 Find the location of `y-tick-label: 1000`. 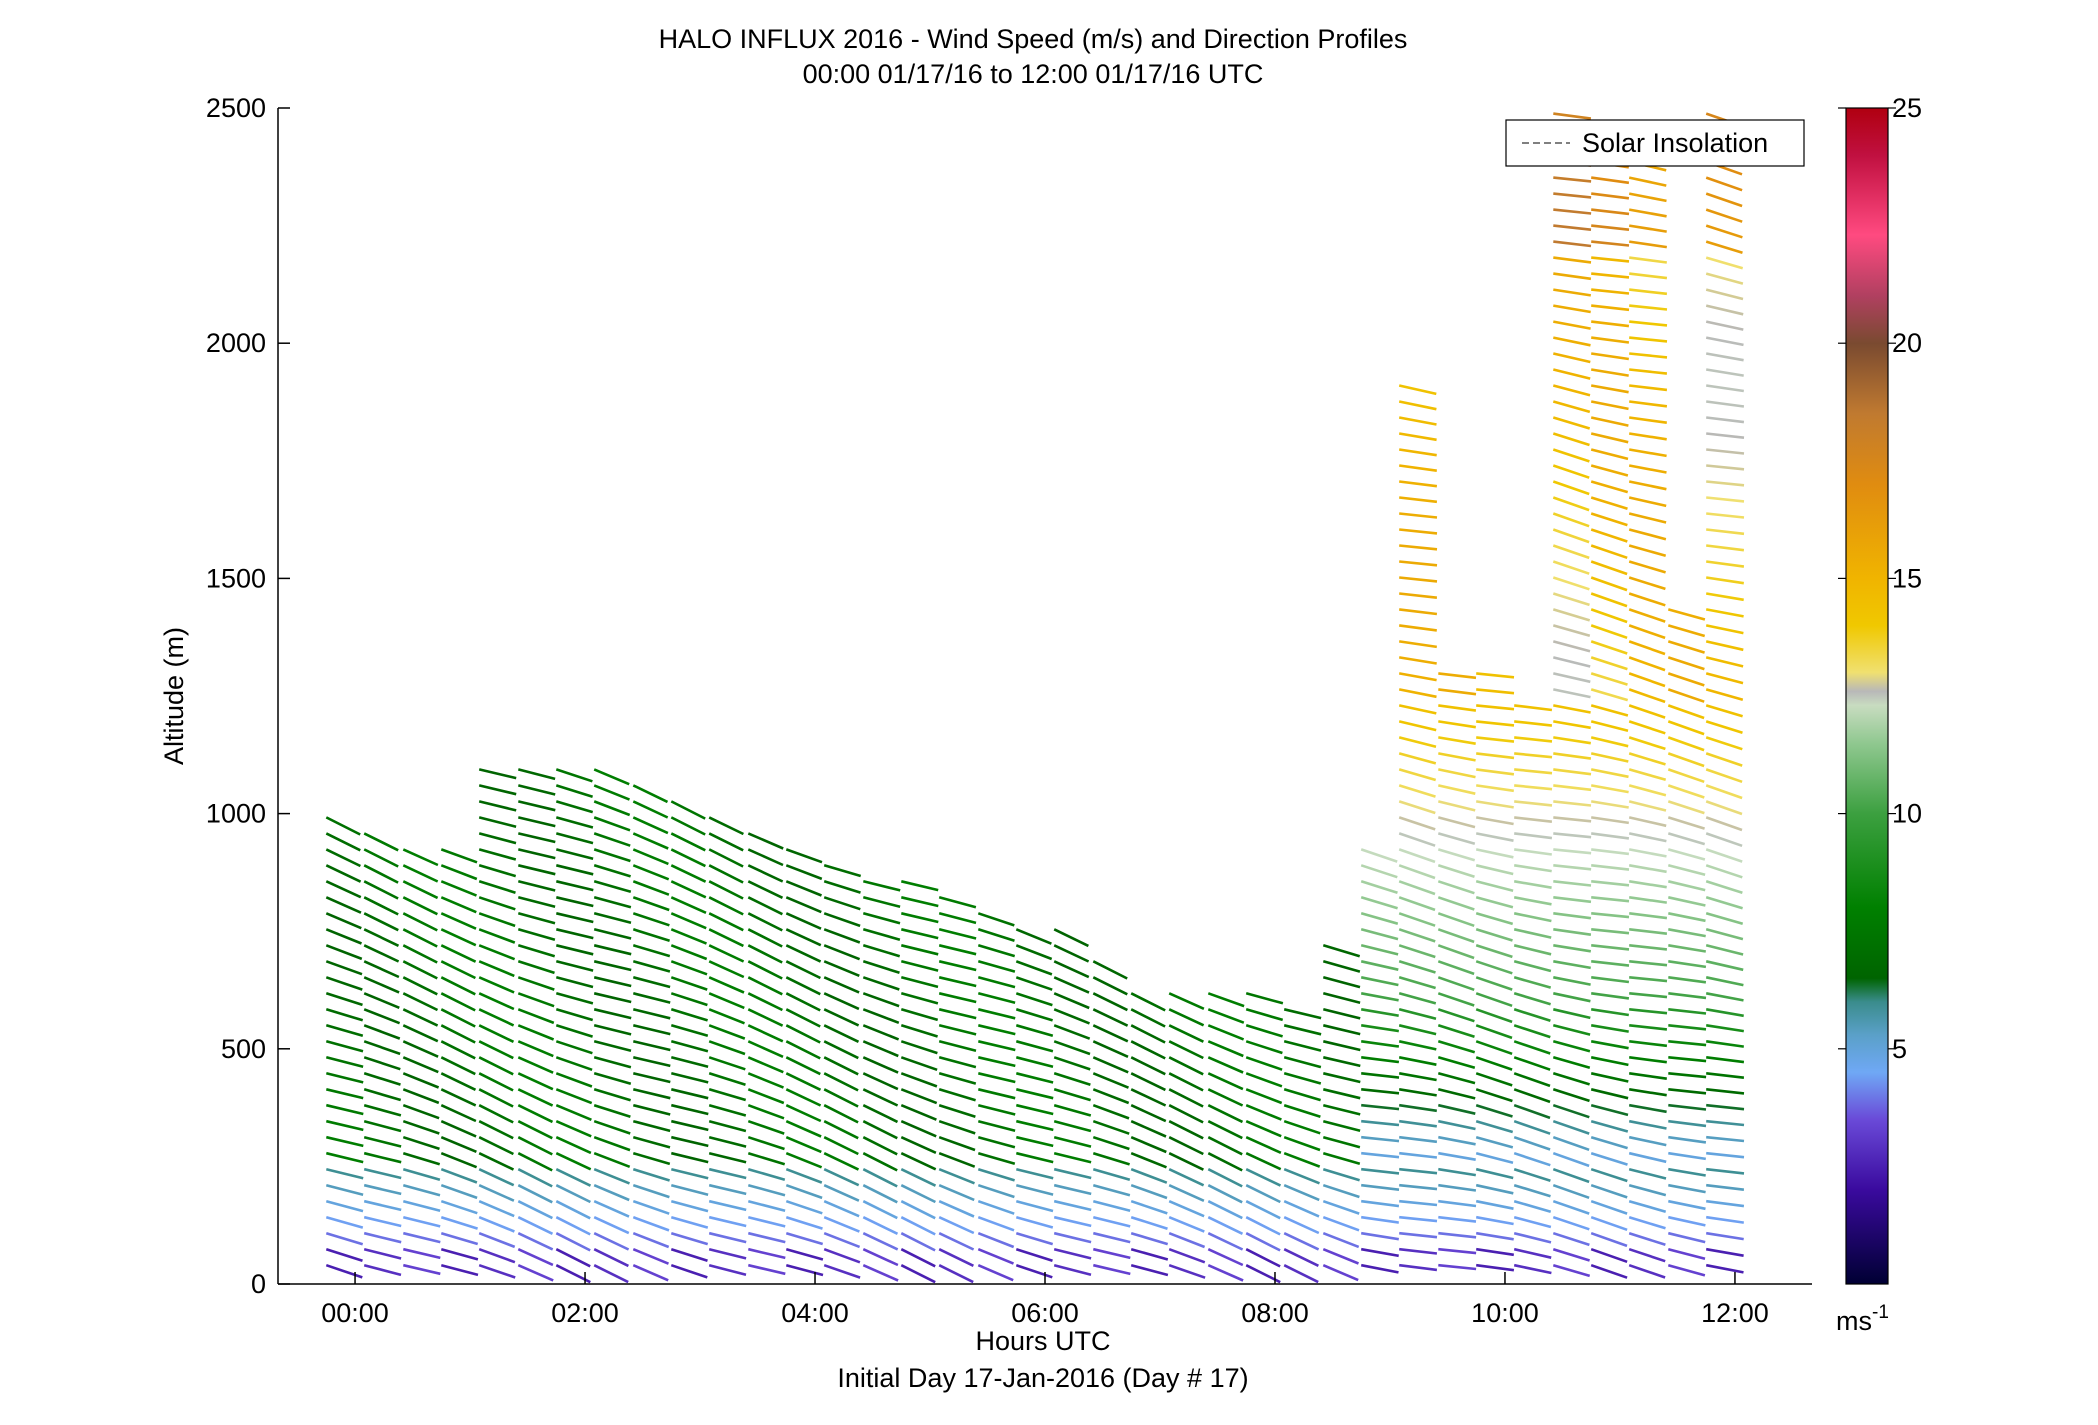

y-tick-label: 1000 is located at coordinates (236, 814).